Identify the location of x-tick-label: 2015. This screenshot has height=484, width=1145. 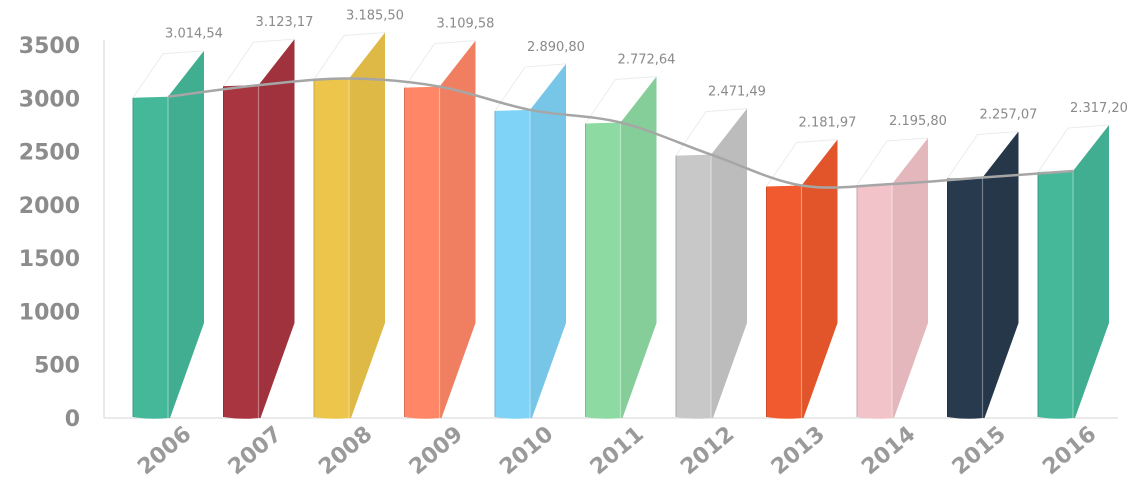
(979, 451).